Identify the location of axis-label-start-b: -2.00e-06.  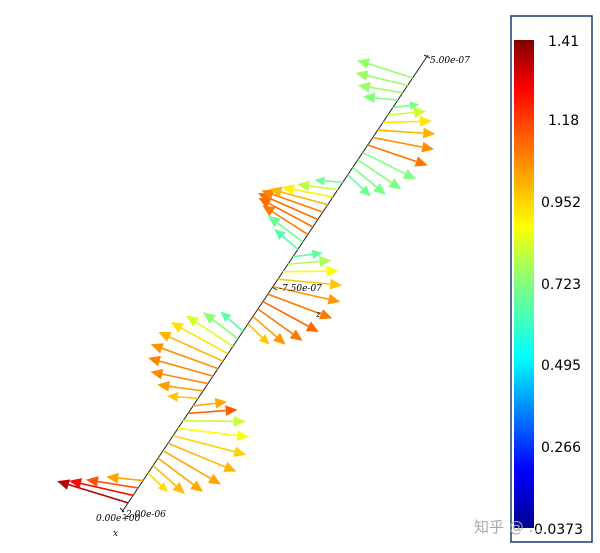
(144, 515).